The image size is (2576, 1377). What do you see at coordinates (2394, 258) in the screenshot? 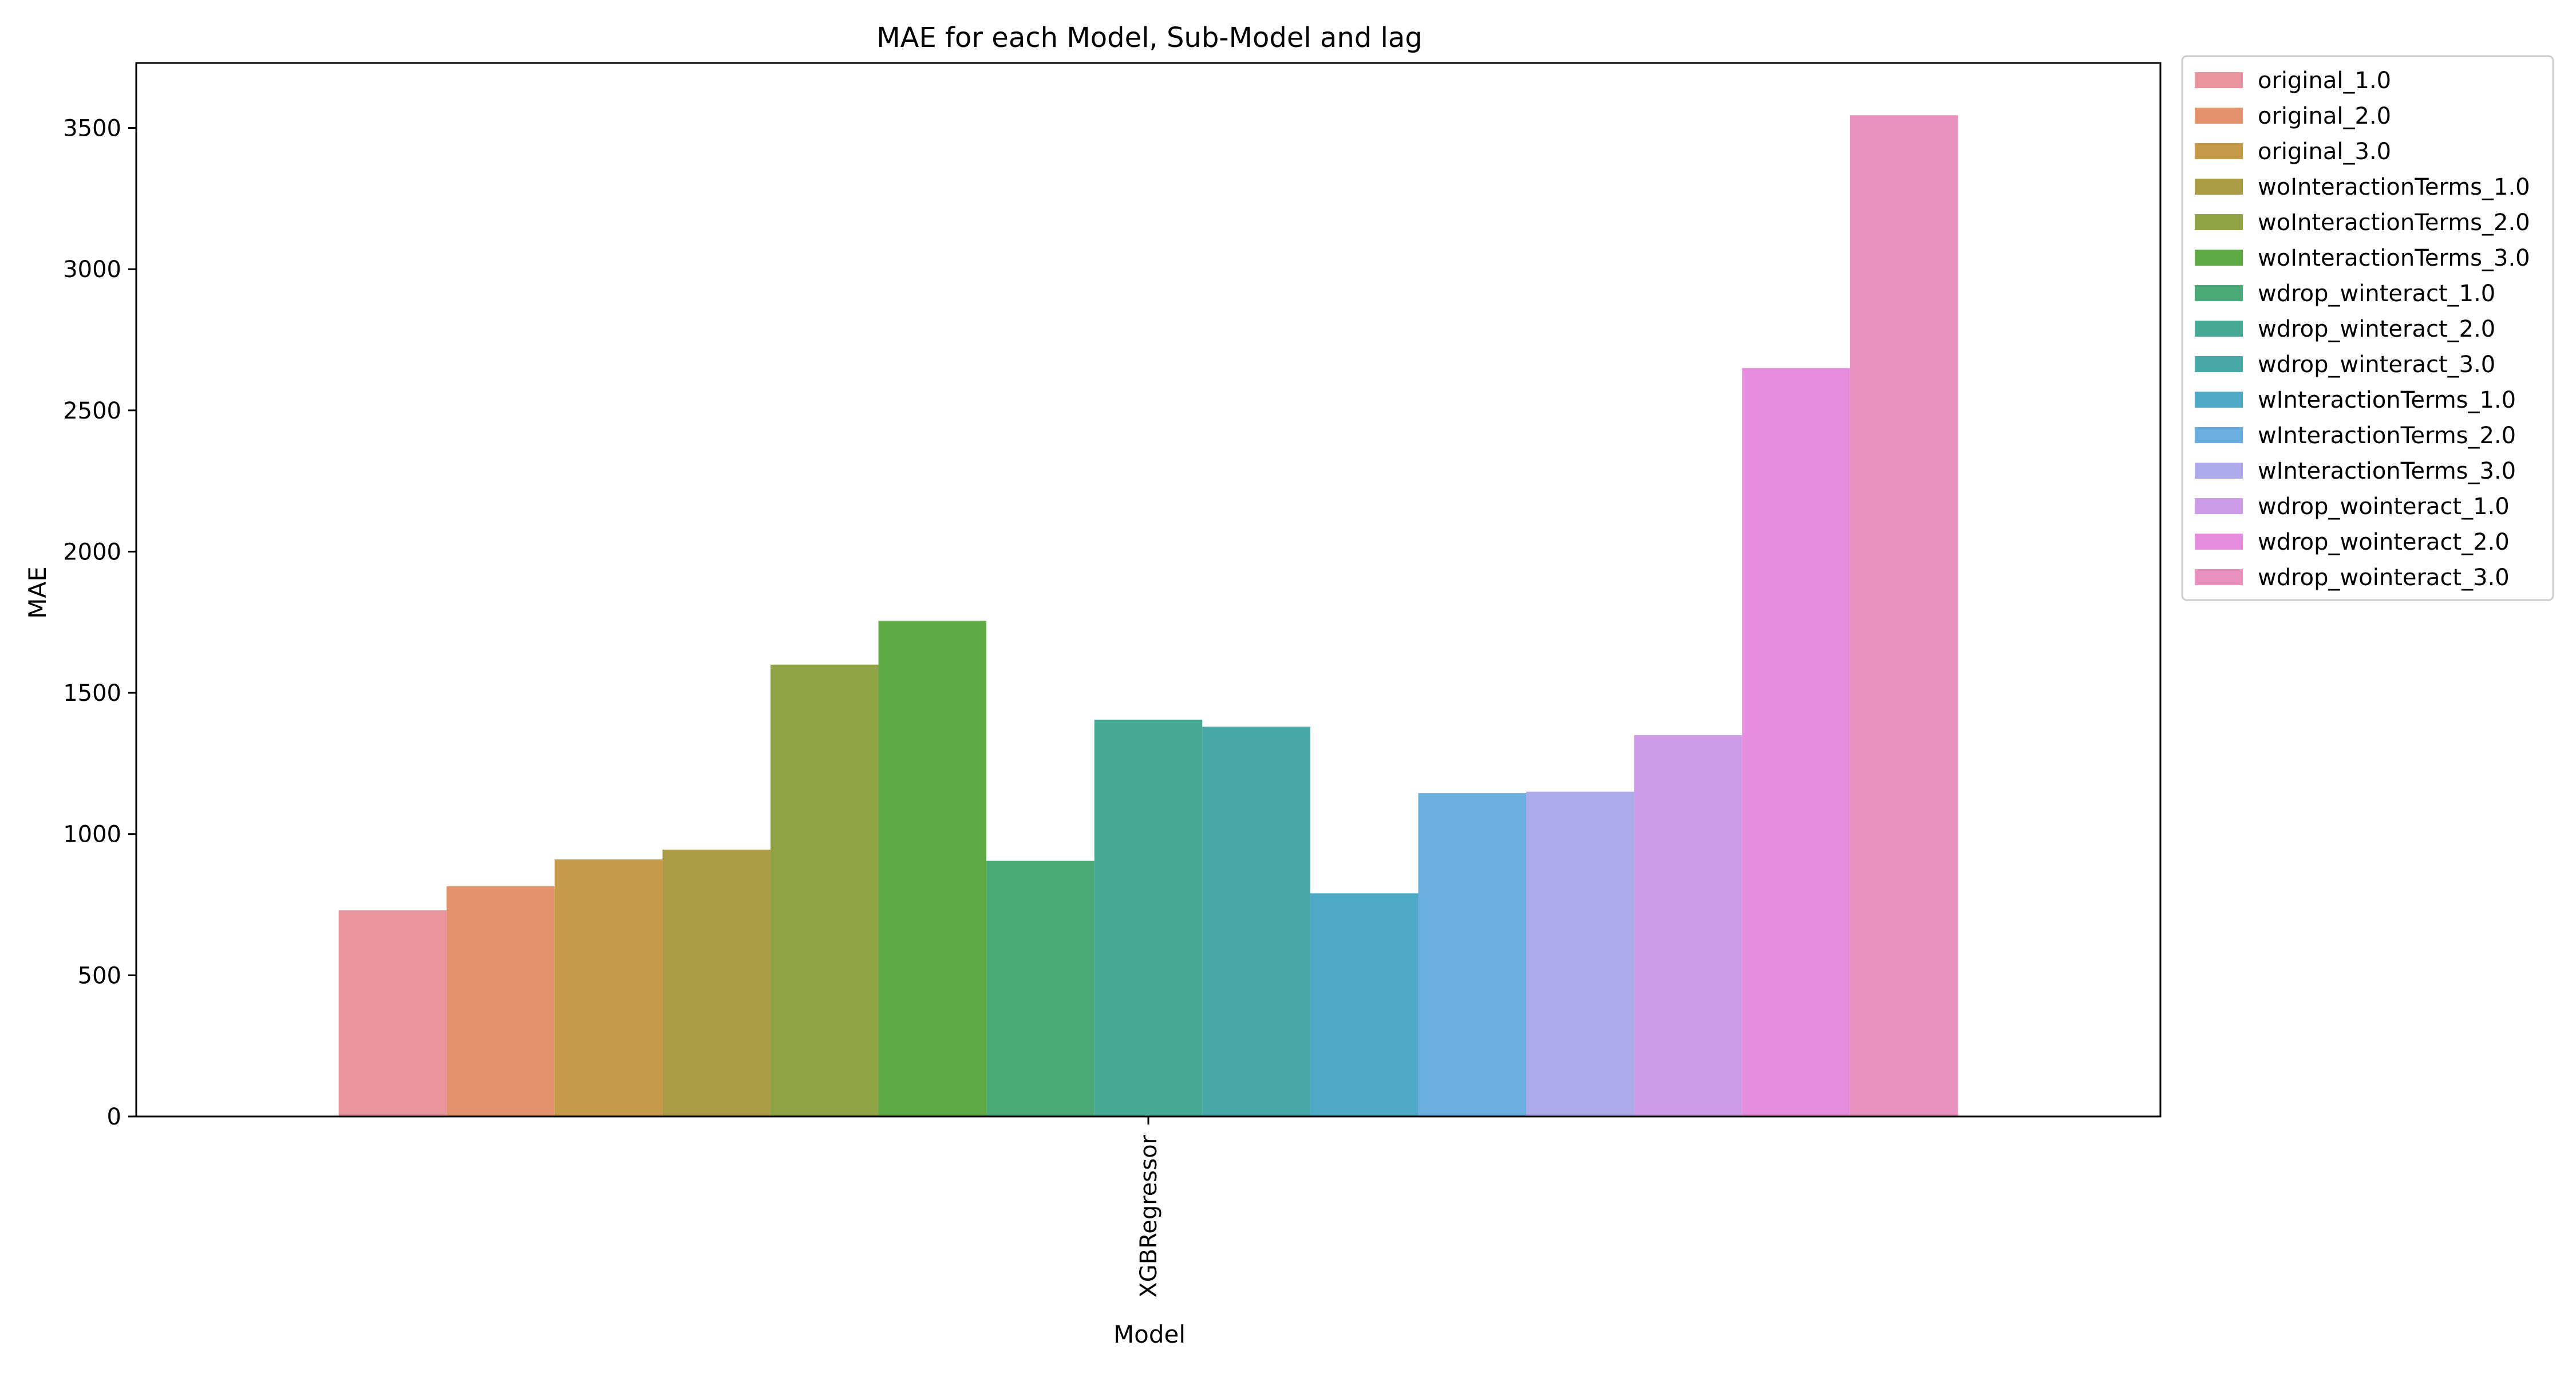
I see `legend-label: woInteractionTerms_3.0` at bounding box center [2394, 258].